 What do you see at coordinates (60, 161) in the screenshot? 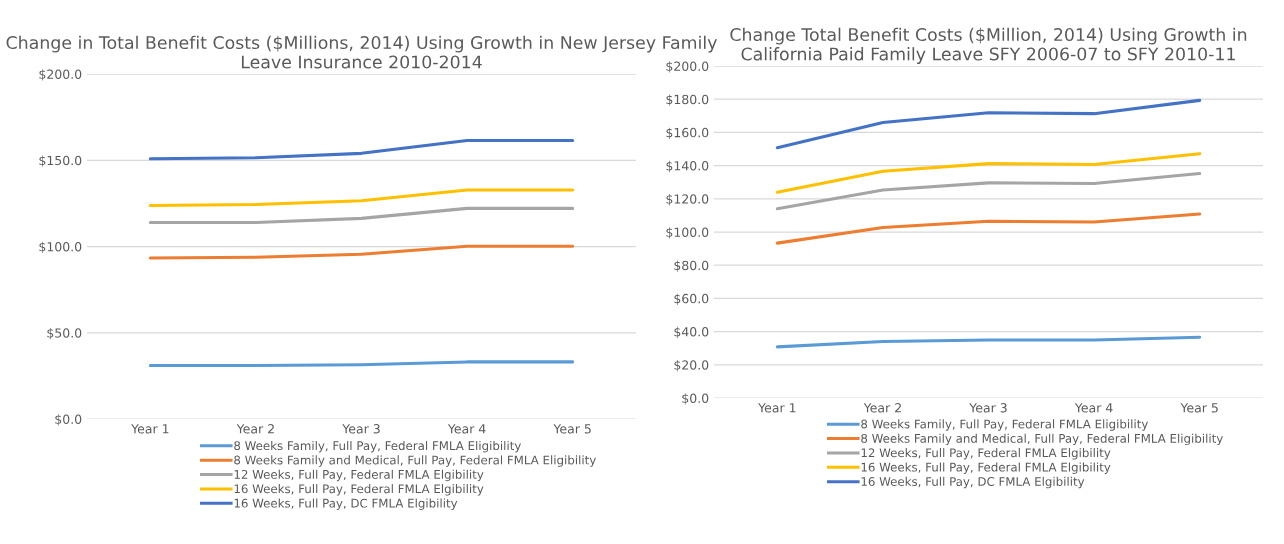
I see `y-tick-label: $150.0` at bounding box center [60, 161].